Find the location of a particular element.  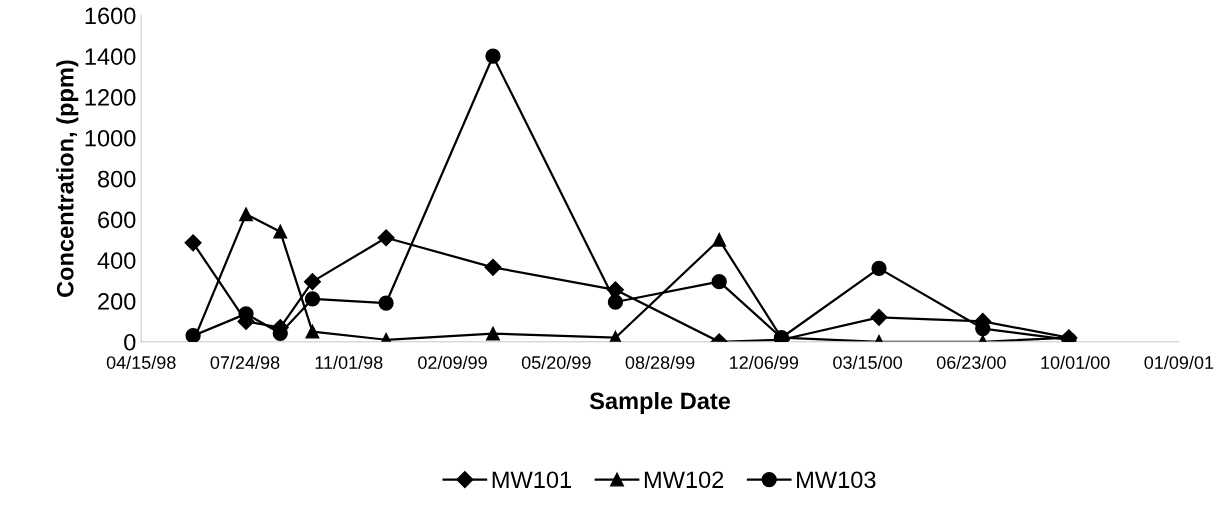

x-tick-label: 01/09/01 is located at coordinates (1179, 362).